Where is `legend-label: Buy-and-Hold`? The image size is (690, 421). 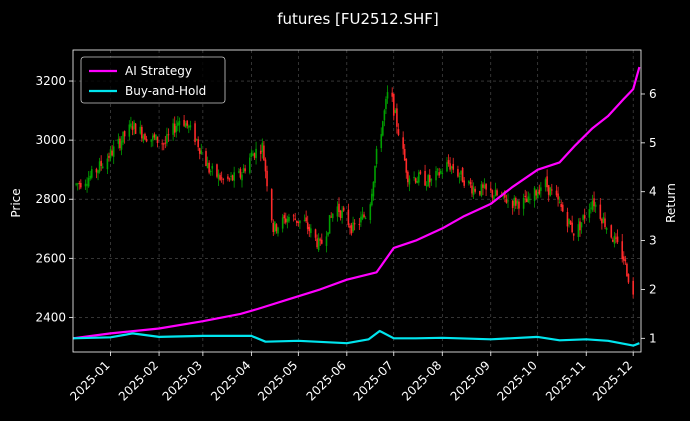
legend-label: Buy-and-Hold is located at coordinates (165, 91).